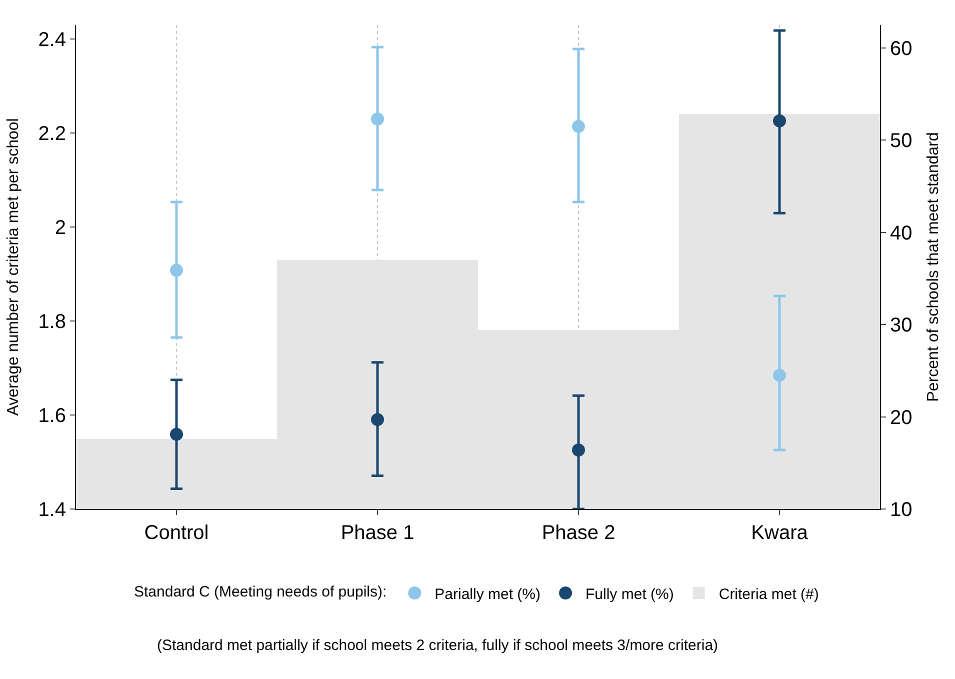 The height and width of the screenshot is (679, 955). I want to click on y-tick-label: 2.4, so click(52, 40).